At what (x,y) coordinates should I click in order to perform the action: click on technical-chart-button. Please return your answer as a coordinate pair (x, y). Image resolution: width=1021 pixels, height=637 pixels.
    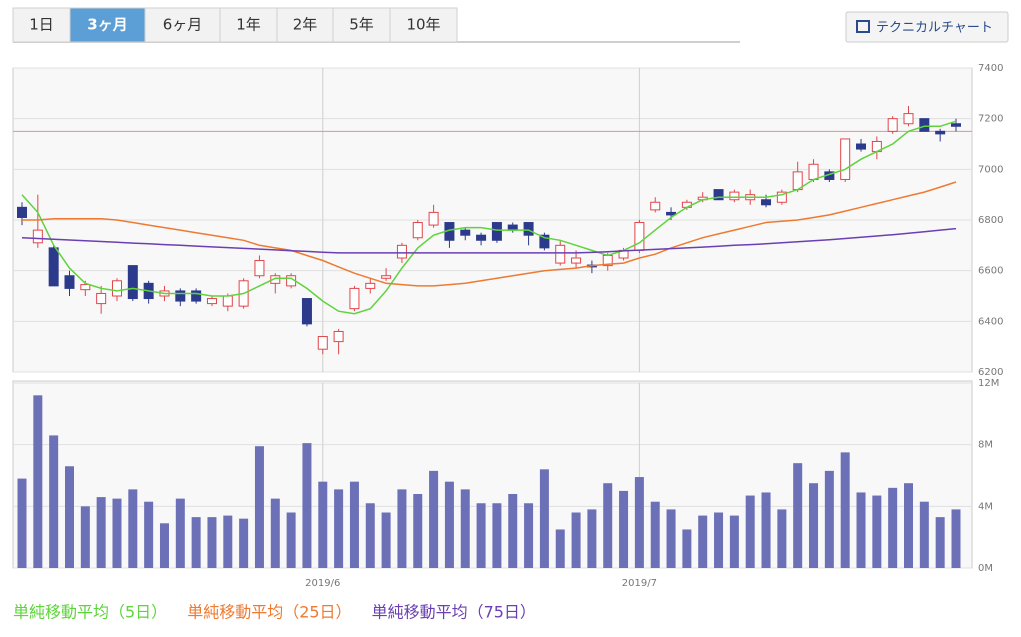
    Looking at the image, I should click on (927, 27).